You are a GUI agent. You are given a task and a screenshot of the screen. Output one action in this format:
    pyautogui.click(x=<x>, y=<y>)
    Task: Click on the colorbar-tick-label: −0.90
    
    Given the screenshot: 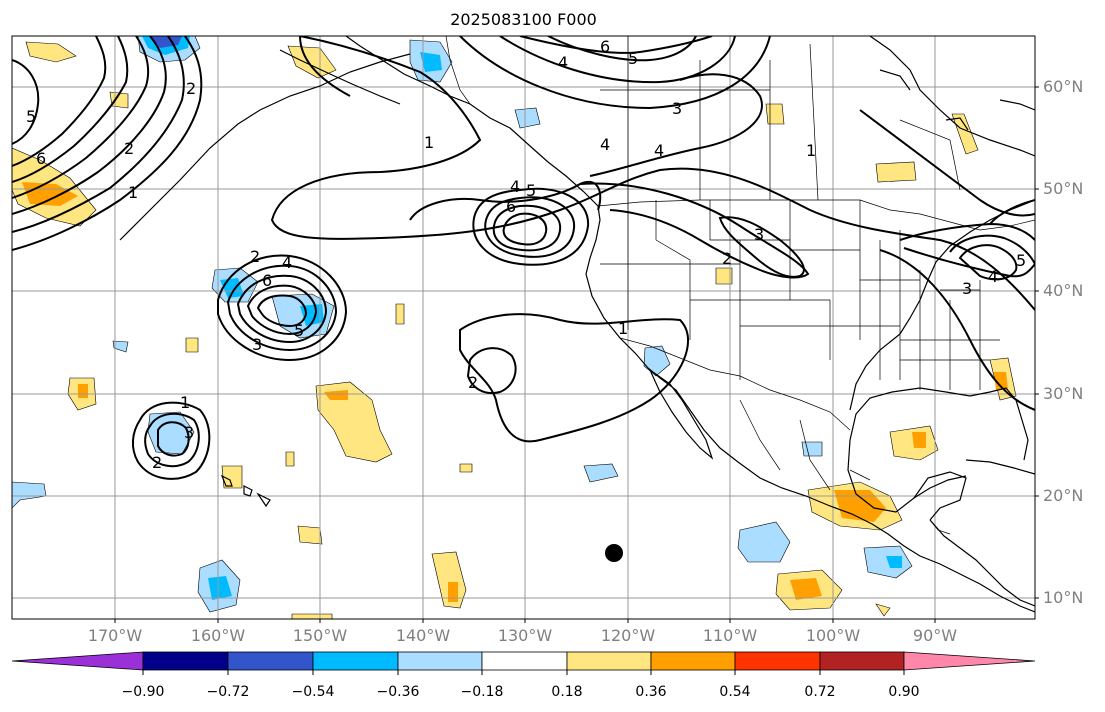 What is the action you would take?
    pyautogui.click(x=143, y=692)
    